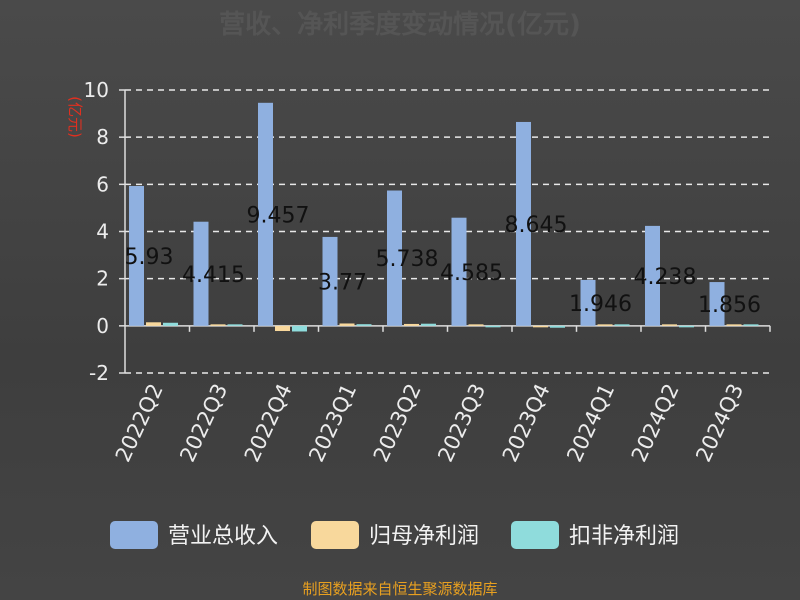  Describe the element at coordinates (149, 257) in the screenshot. I see `data-label: 5.93` at that location.